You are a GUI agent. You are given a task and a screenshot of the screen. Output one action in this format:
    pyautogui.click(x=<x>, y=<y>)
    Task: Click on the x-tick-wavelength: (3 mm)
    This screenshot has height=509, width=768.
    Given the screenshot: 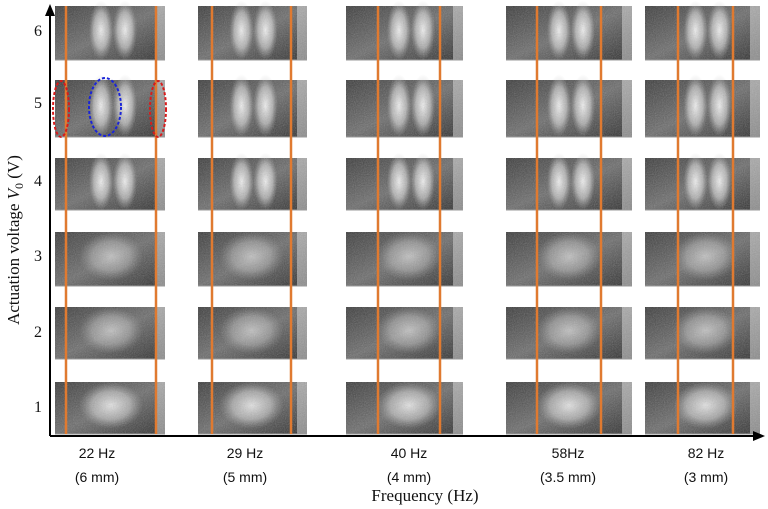 What is the action you would take?
    pyautogui.click(x=706, y=477)
    